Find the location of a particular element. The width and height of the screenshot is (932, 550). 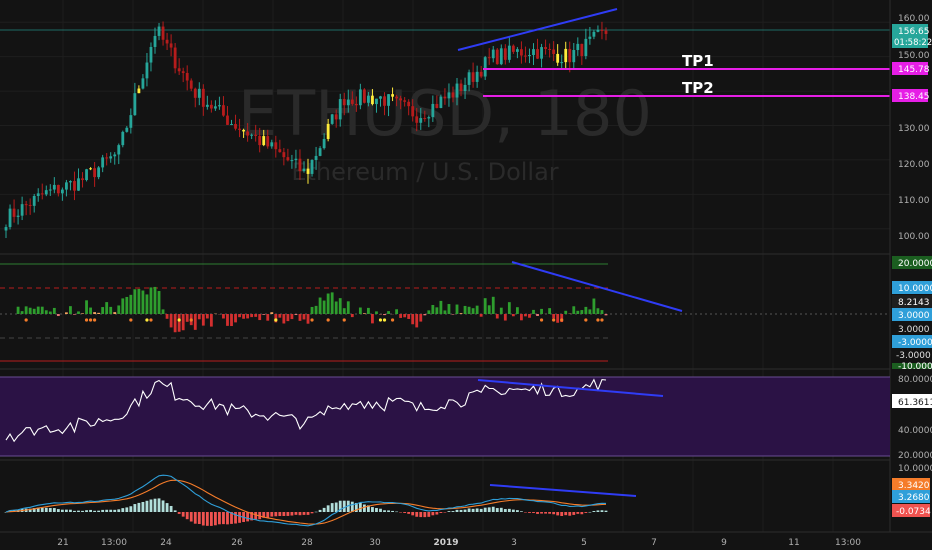

rsi-band is located at coordinates (445, 416).